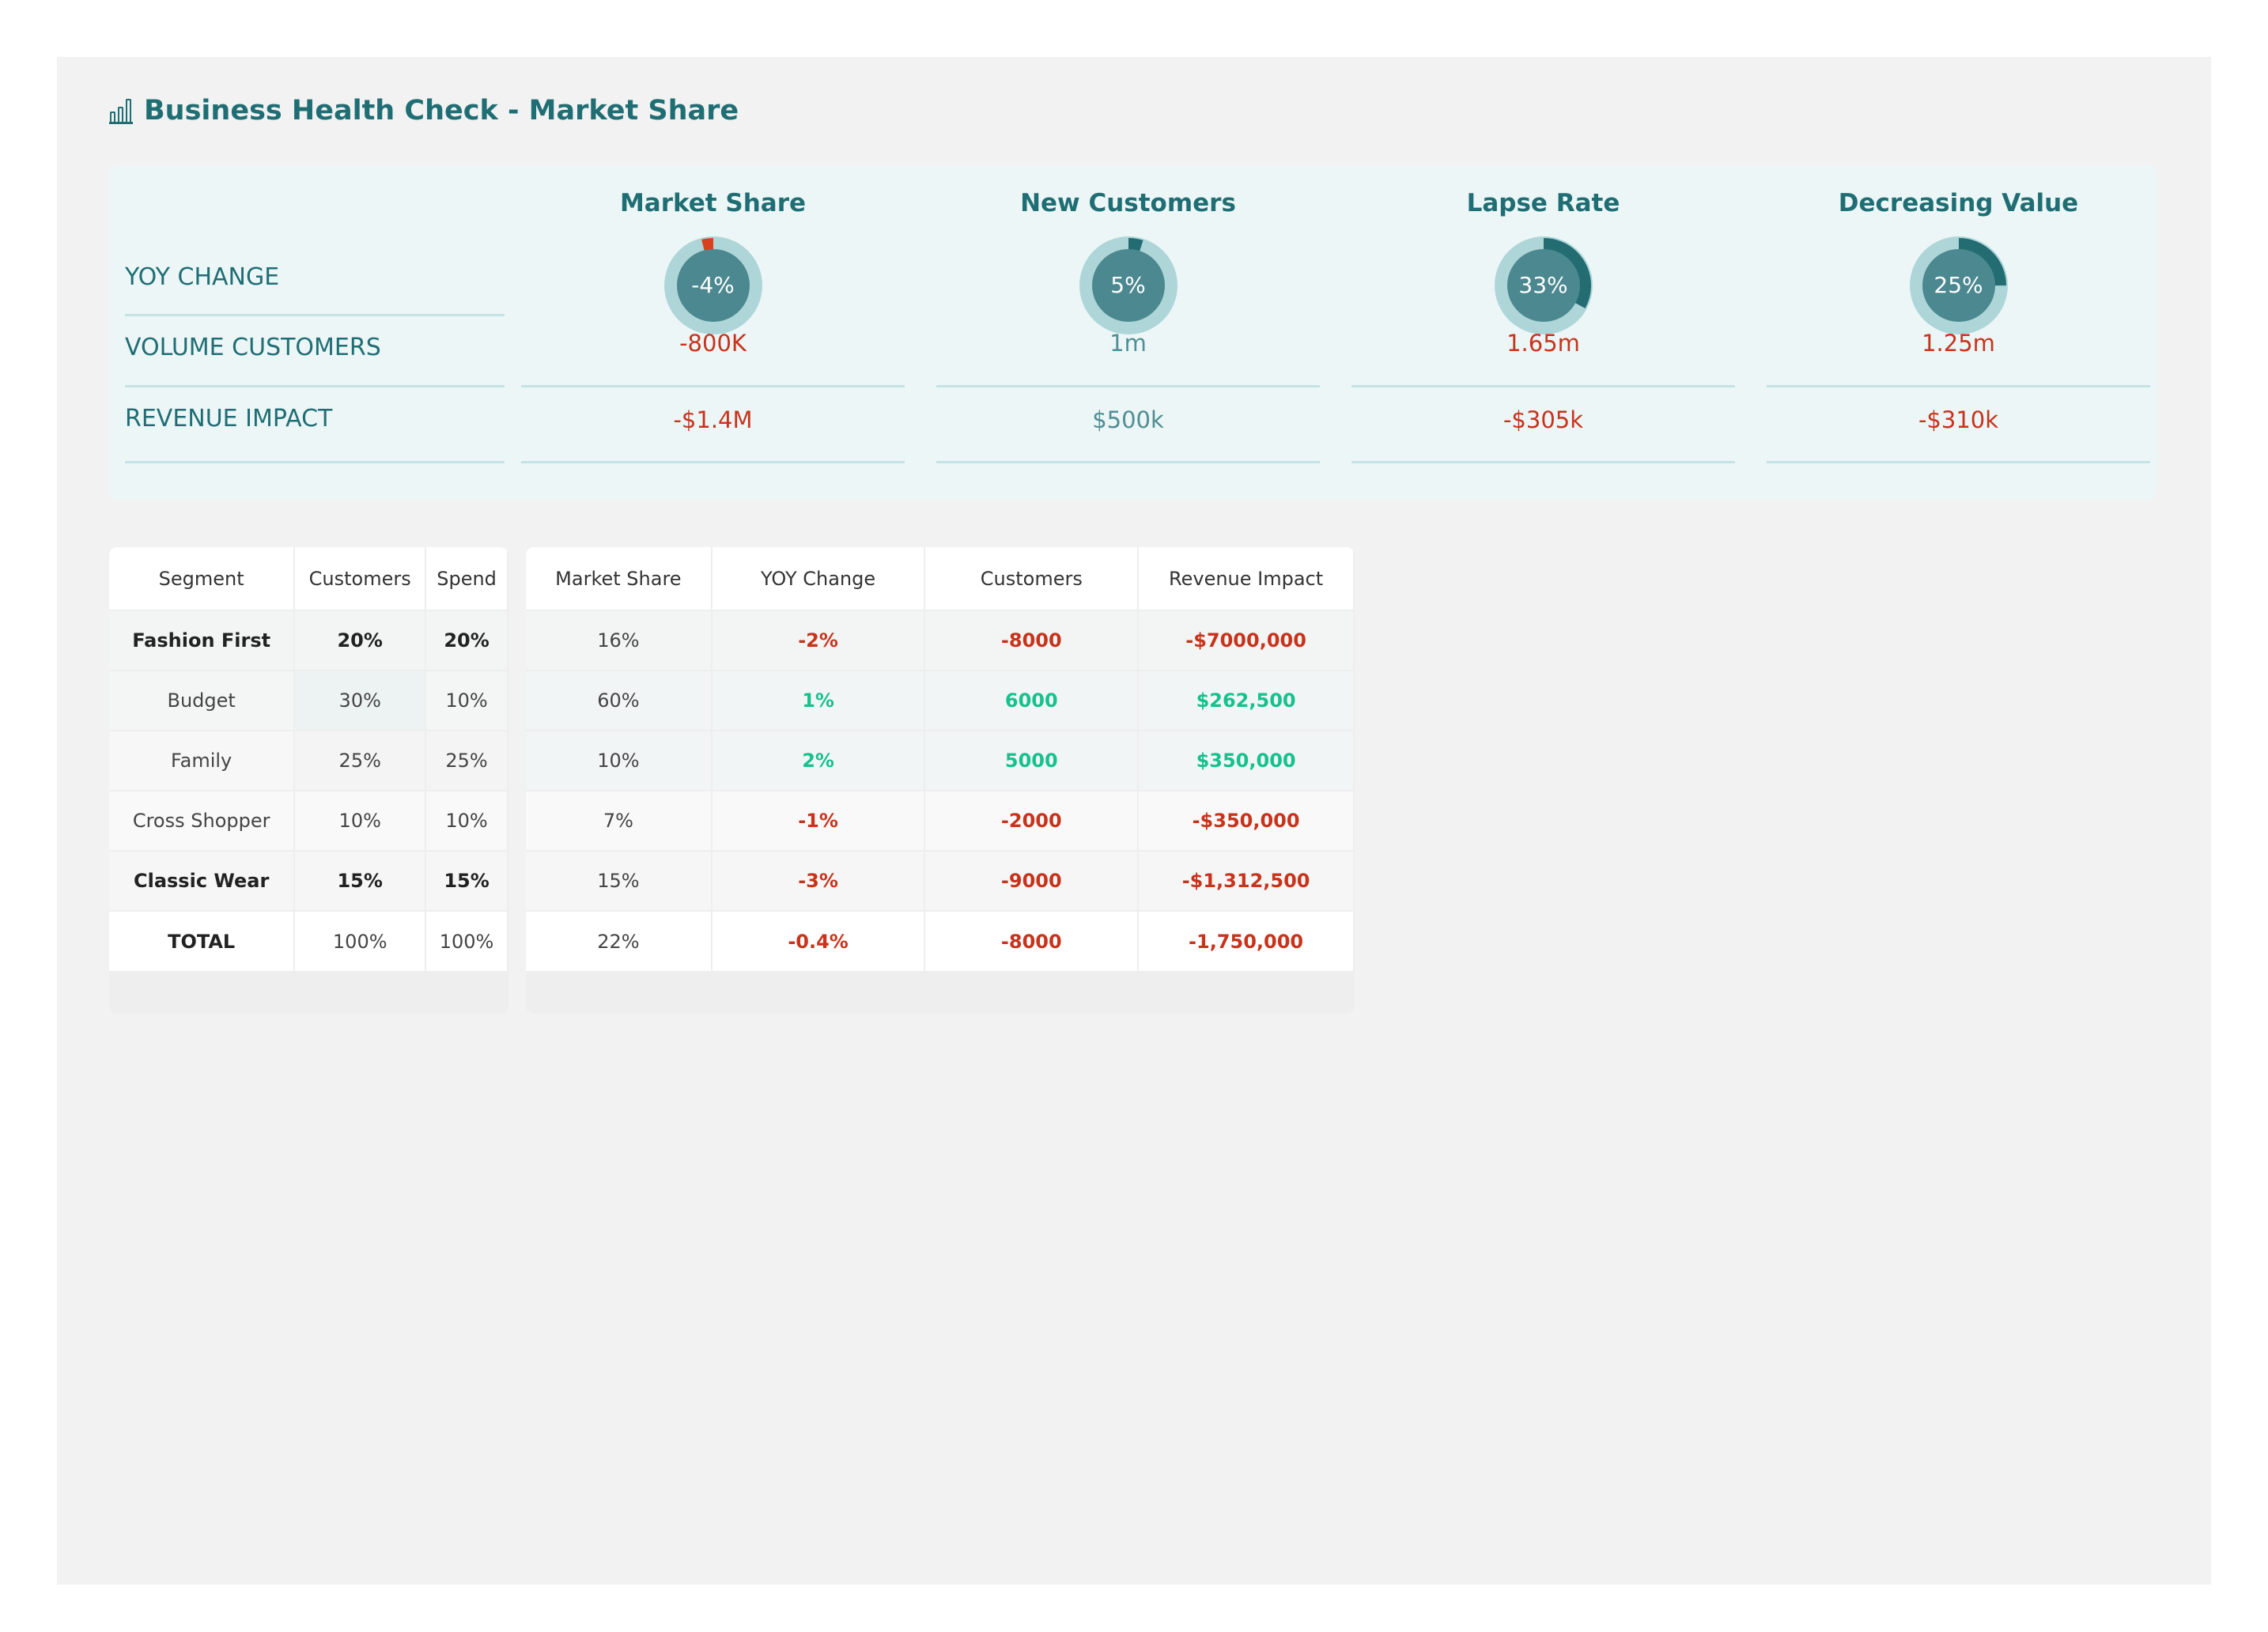 The height and width of the screenshot is (1632, 2268). I want to click on column-header-revenue-impact: Revenue Impact, so click(1246, 578).